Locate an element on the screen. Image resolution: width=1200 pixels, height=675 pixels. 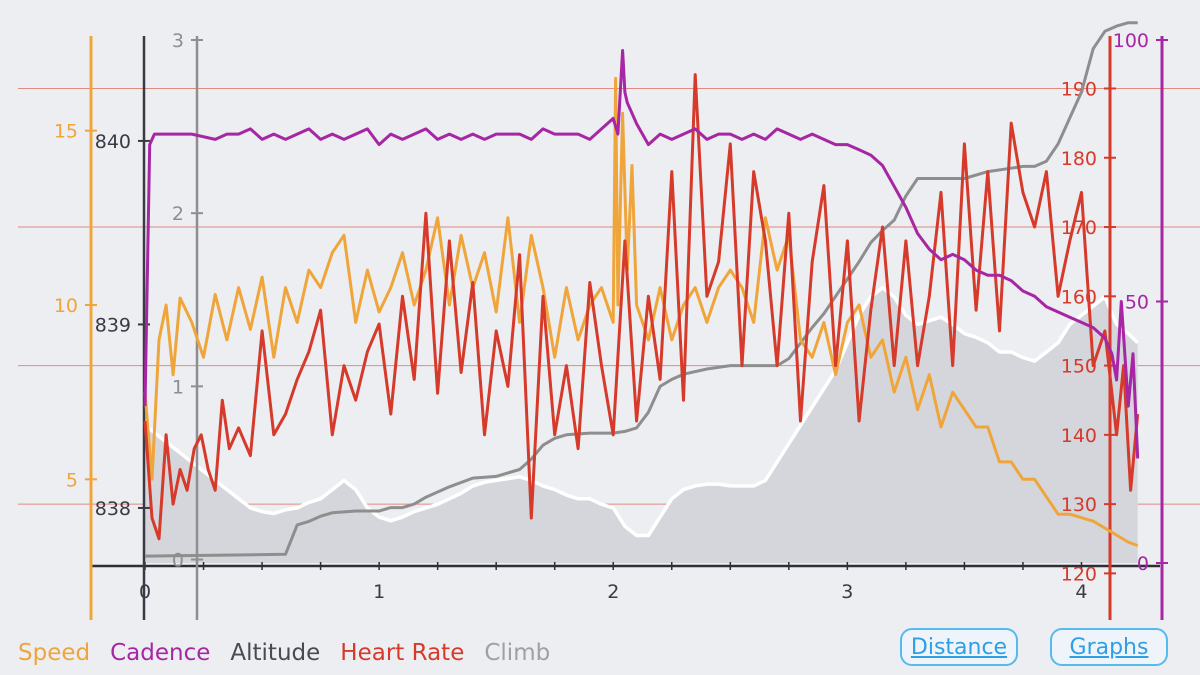
legend-heart-rate: Heart Rate is located at coordinates (402, 653).